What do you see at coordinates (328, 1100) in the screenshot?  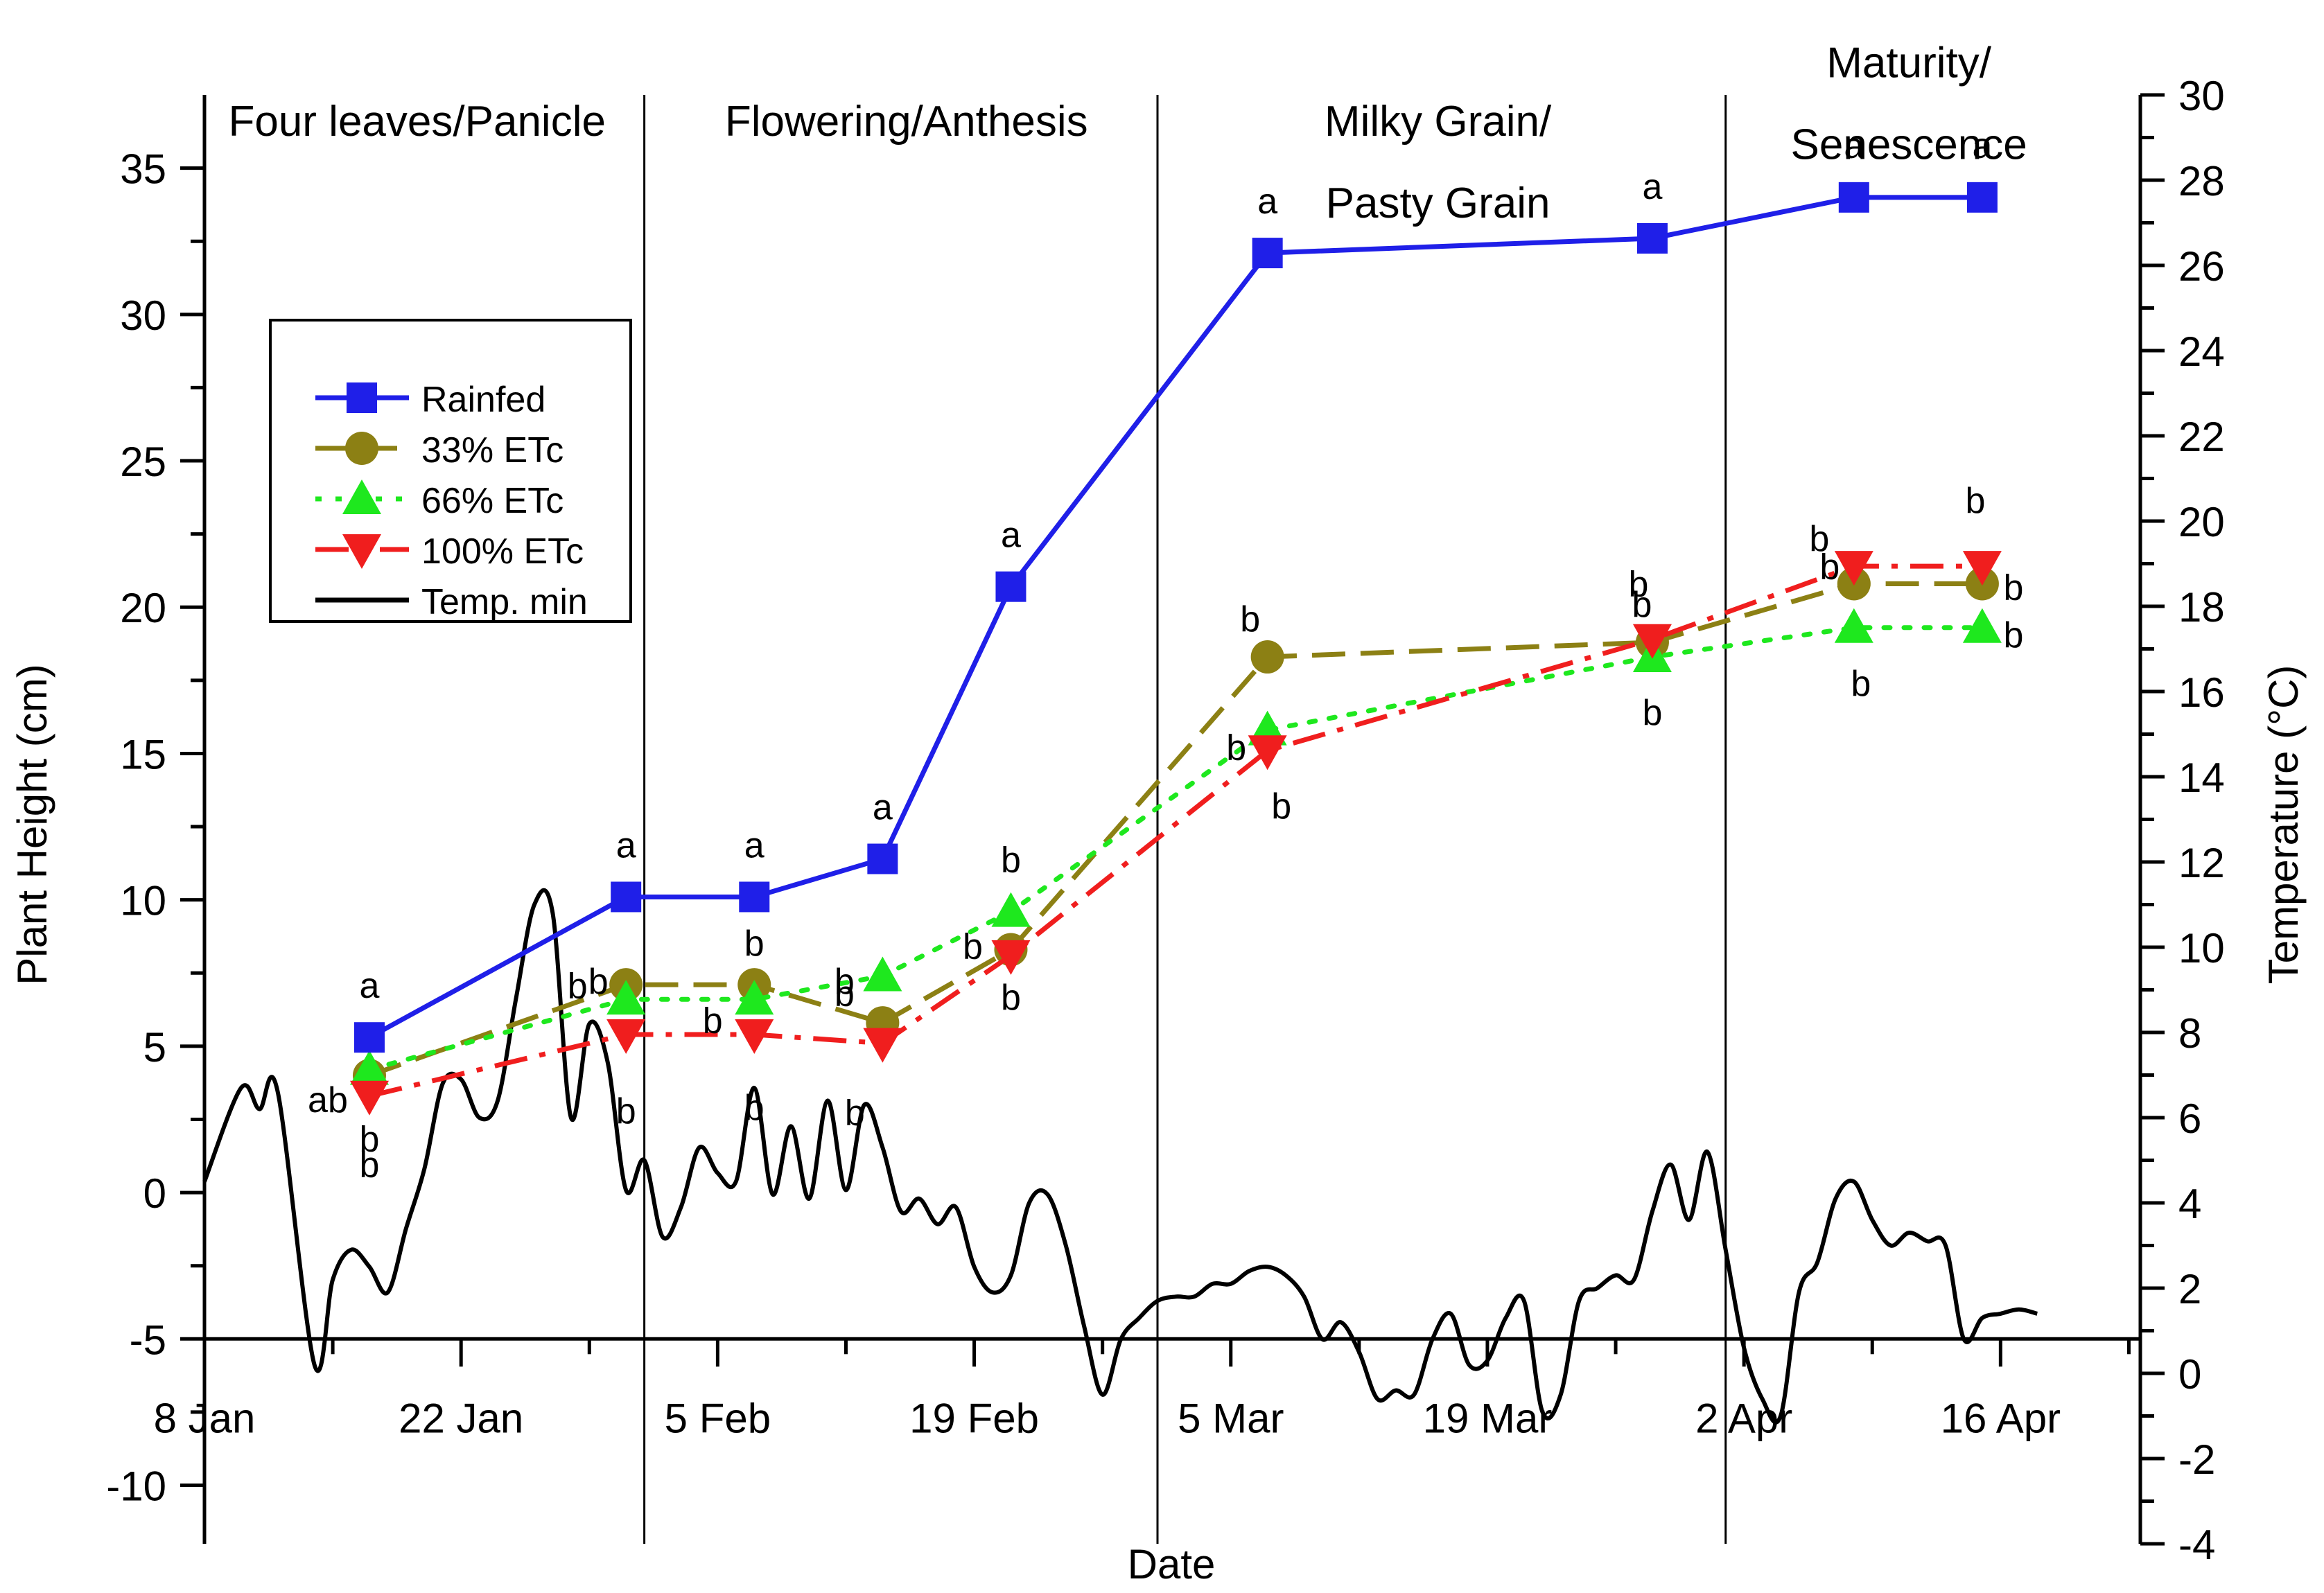 I see `significance-letter: ab` at bounding box center [328, 1100].